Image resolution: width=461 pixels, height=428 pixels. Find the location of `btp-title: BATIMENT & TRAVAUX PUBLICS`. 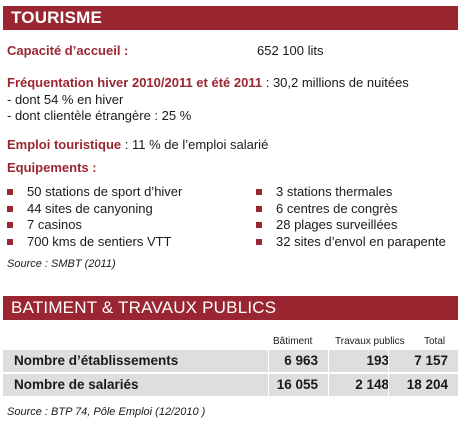

btp-title: BATIMENT & TRAVAUX PUBLICS is located at coordinates (144, 307).